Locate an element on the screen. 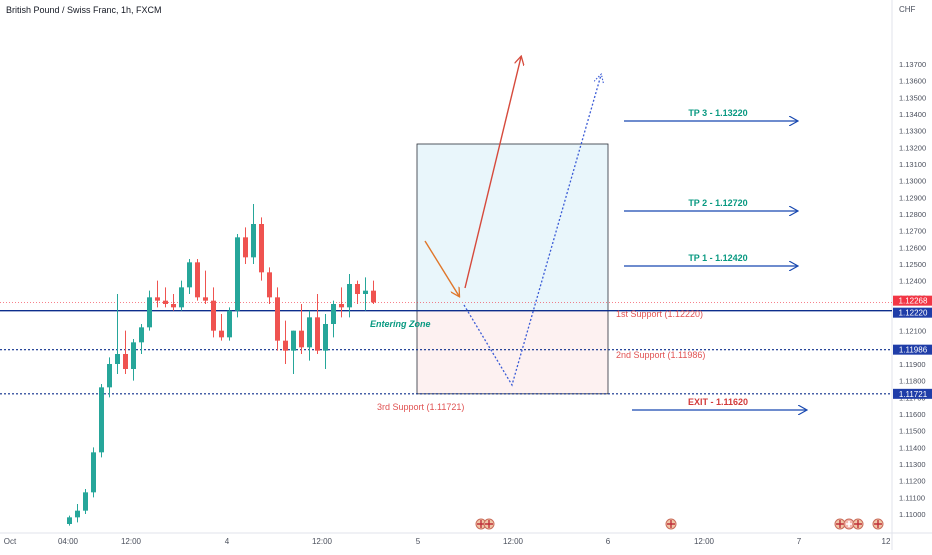 The height and width of the screenshot is (555, 932). second-support-flag: 1.11986 is located at coordinates (912, 349).